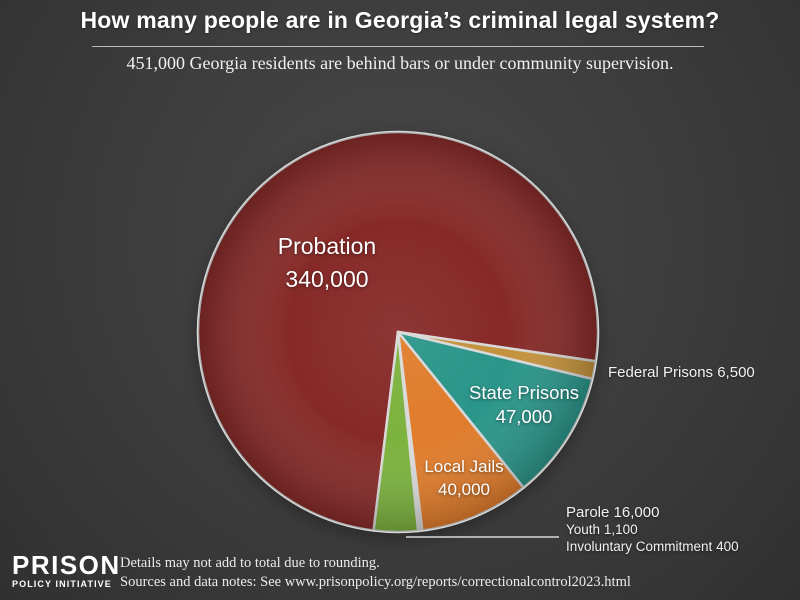 The image size is (800, 600). What do you see at coordinates (327, 279) in the screenshot?
I see `slice-value: 340,000` at bounding box center [327, 279].